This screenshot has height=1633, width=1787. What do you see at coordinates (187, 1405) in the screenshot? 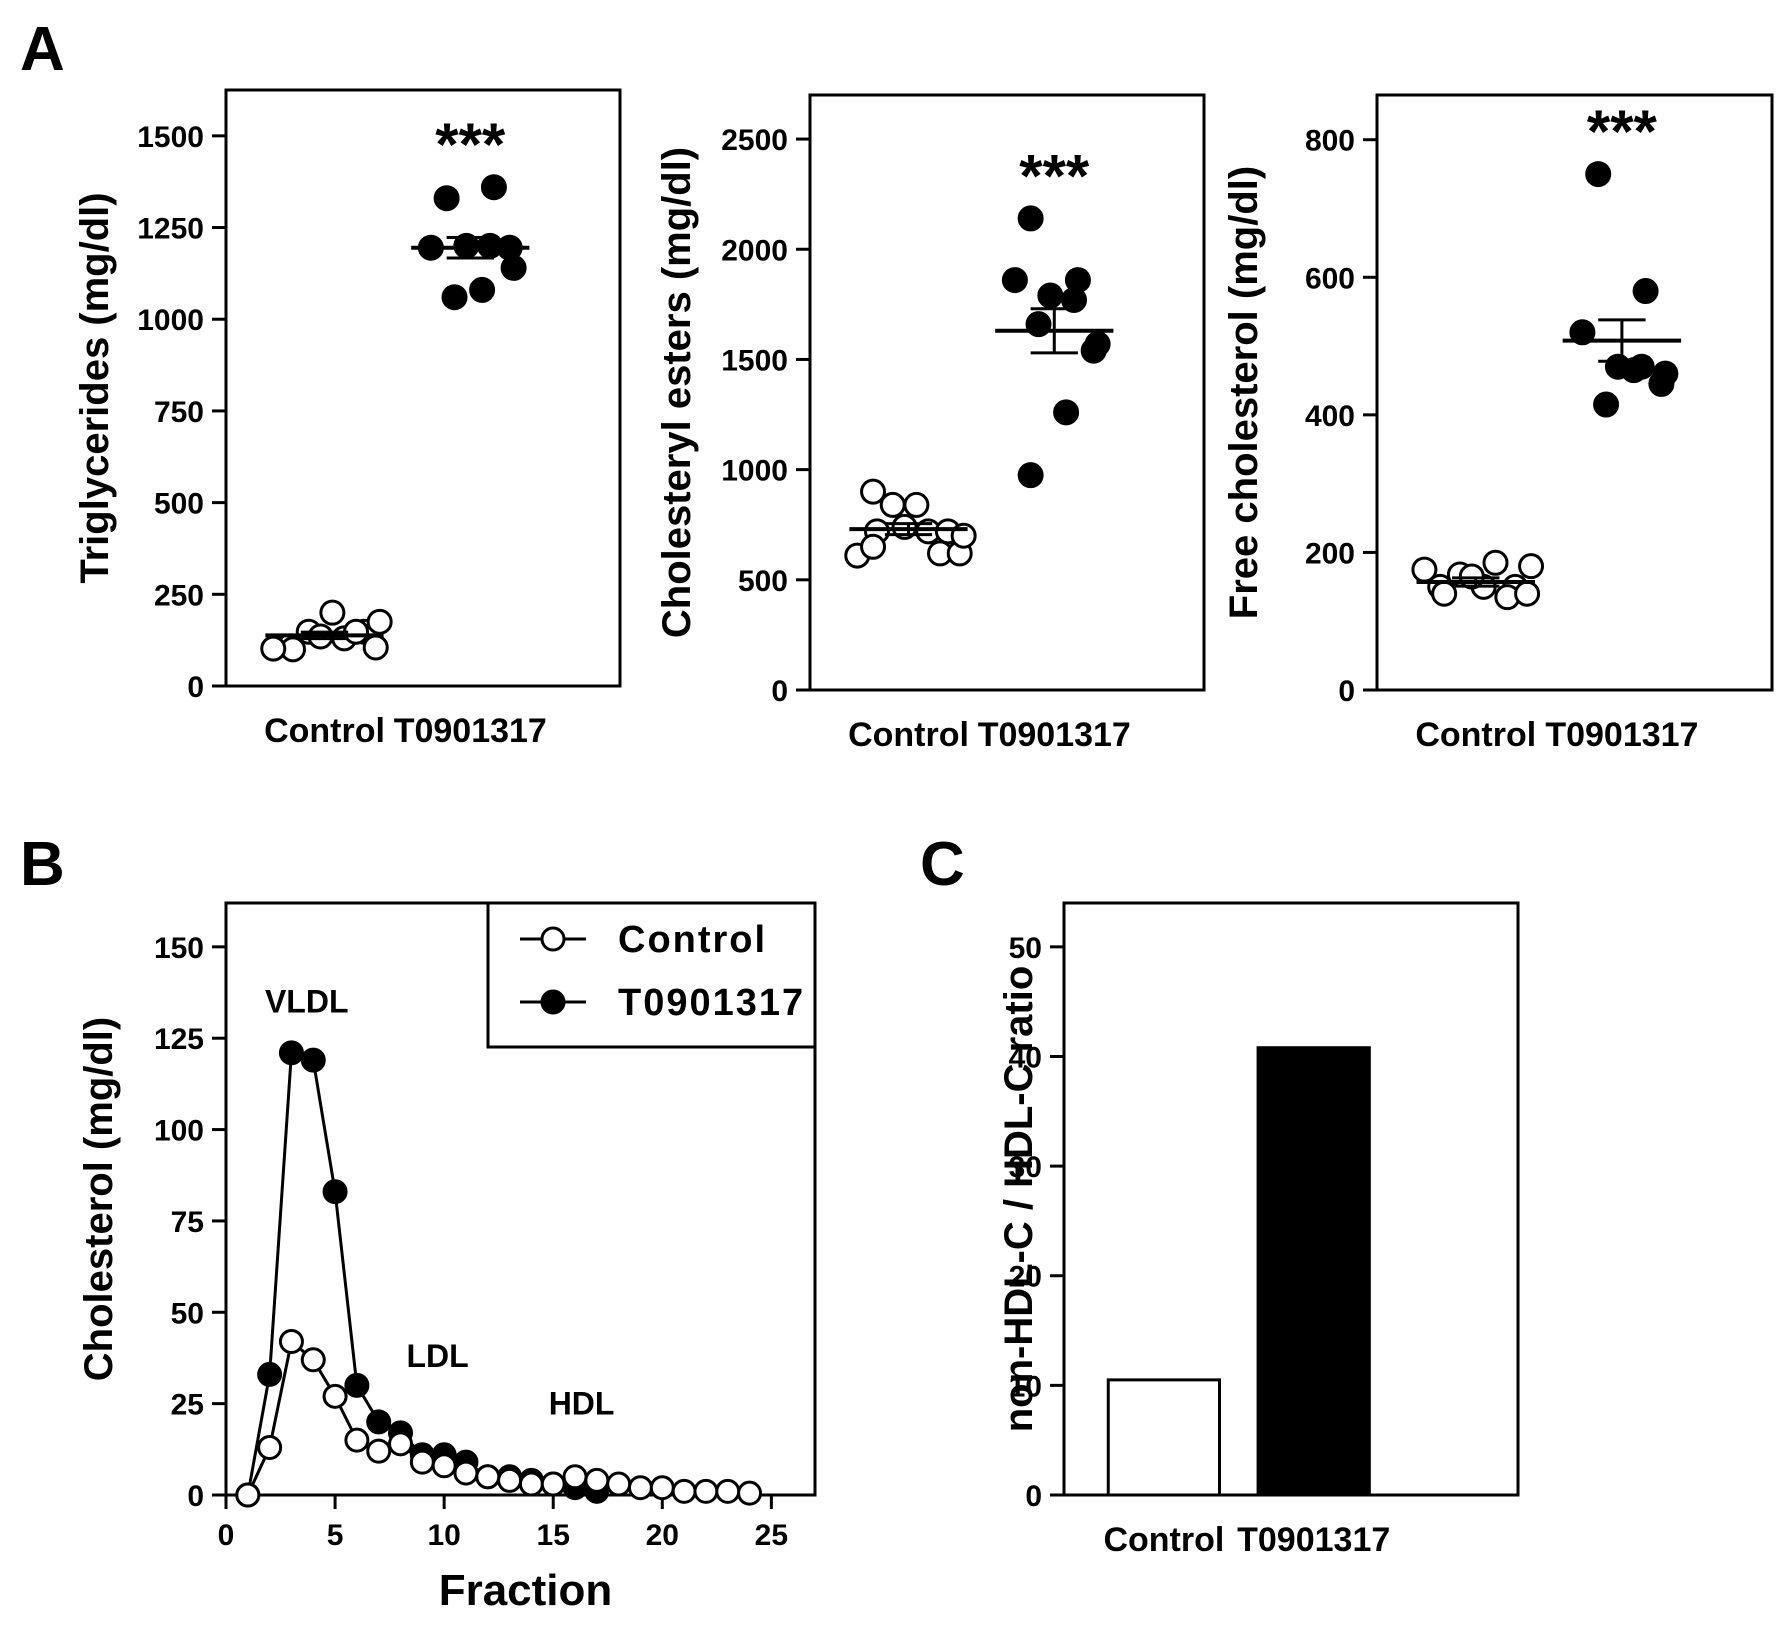
I see `y-tick-label: 25` at bounding box center [187, 1405].